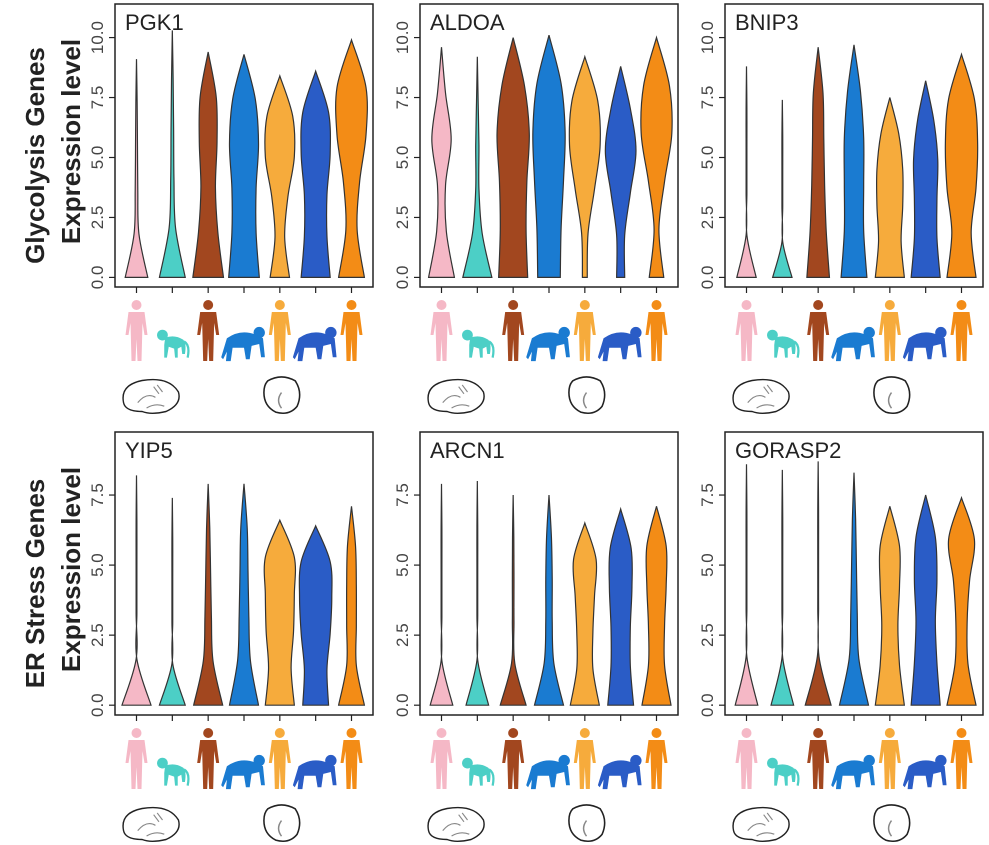 Image resolution: width=989 pixels, height=845 pixels. I want to click on panel-title: GORASP2, so click(788, 450).